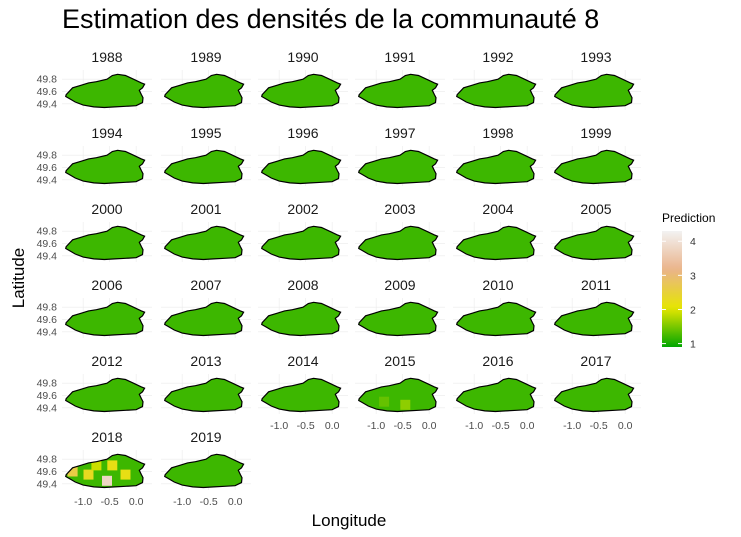  I want to click on x-axis-title: Longitude, so click(349, 520).